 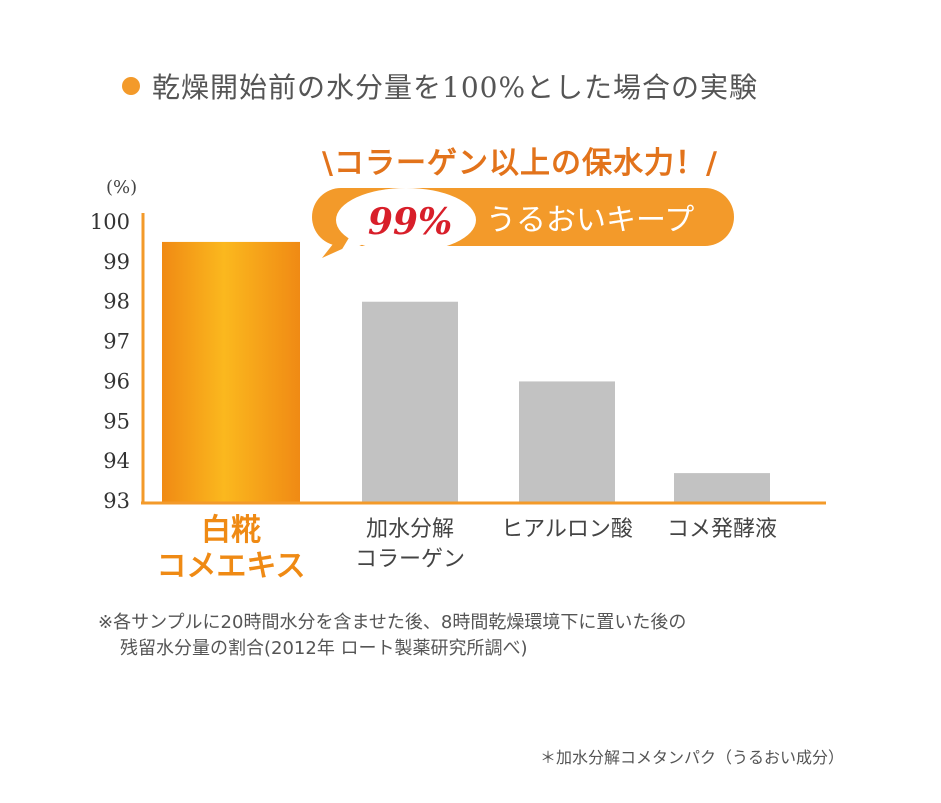 I want to click on x-tick-label: ヒアルロン酸, so click(x=567, y=529).